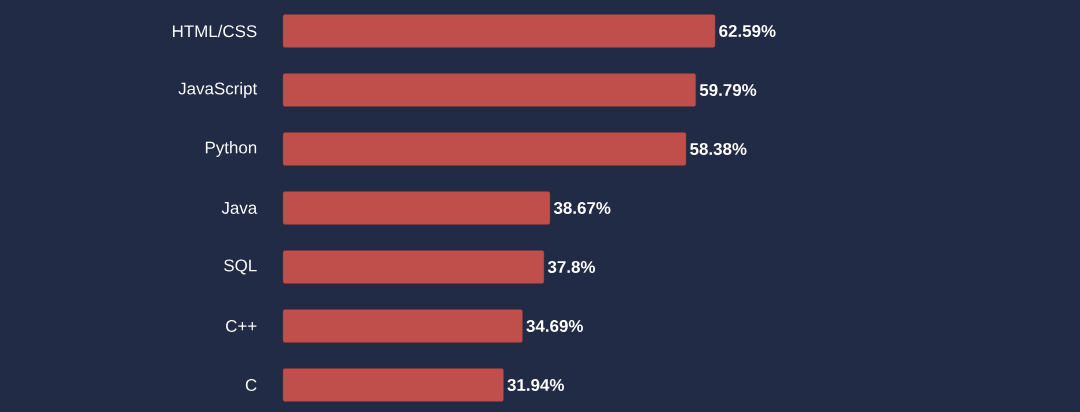 The height and width of the screenshot is (412, 1080). What do you see at coordinates (231, 149) in the screenshot?
I see `y-tick-label: Python` at bounding box center [231, 149].